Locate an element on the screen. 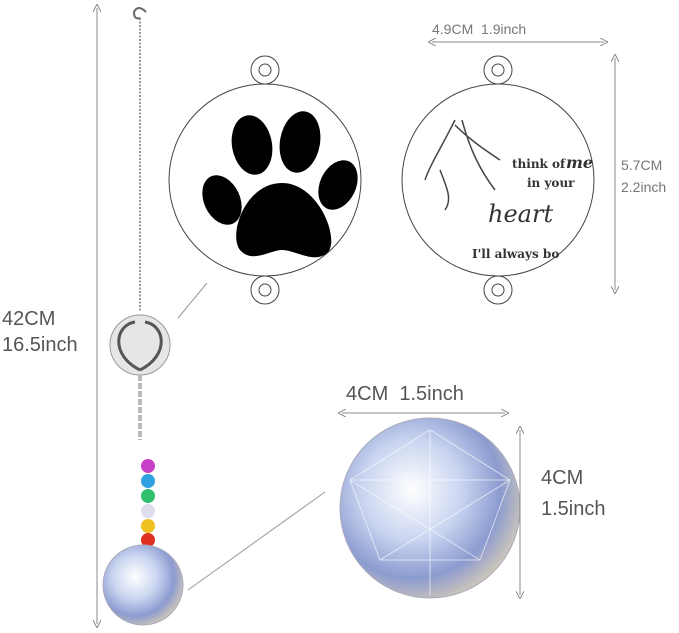  engraving-line1: think of is located at coordinates (539, 164).